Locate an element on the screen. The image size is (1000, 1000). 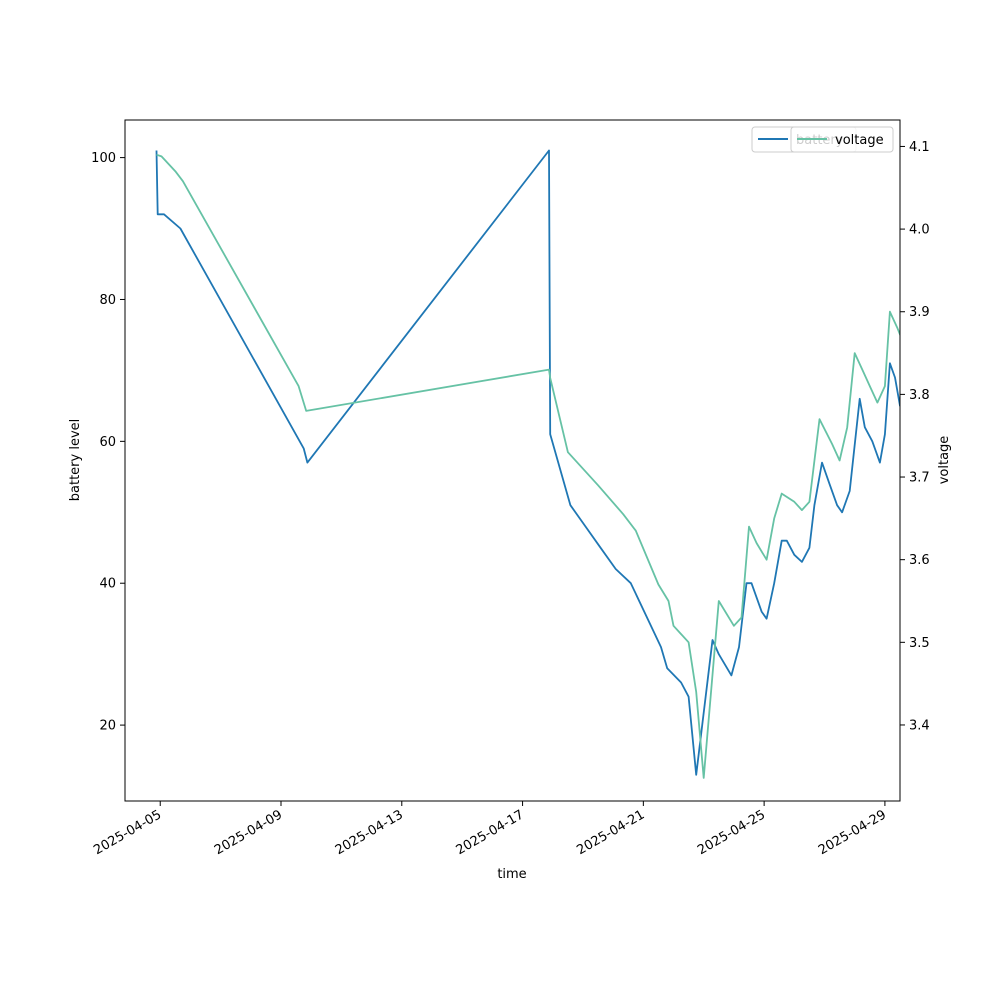
y-left-tick-label-3: 80 is located at coordinates (107, 300).